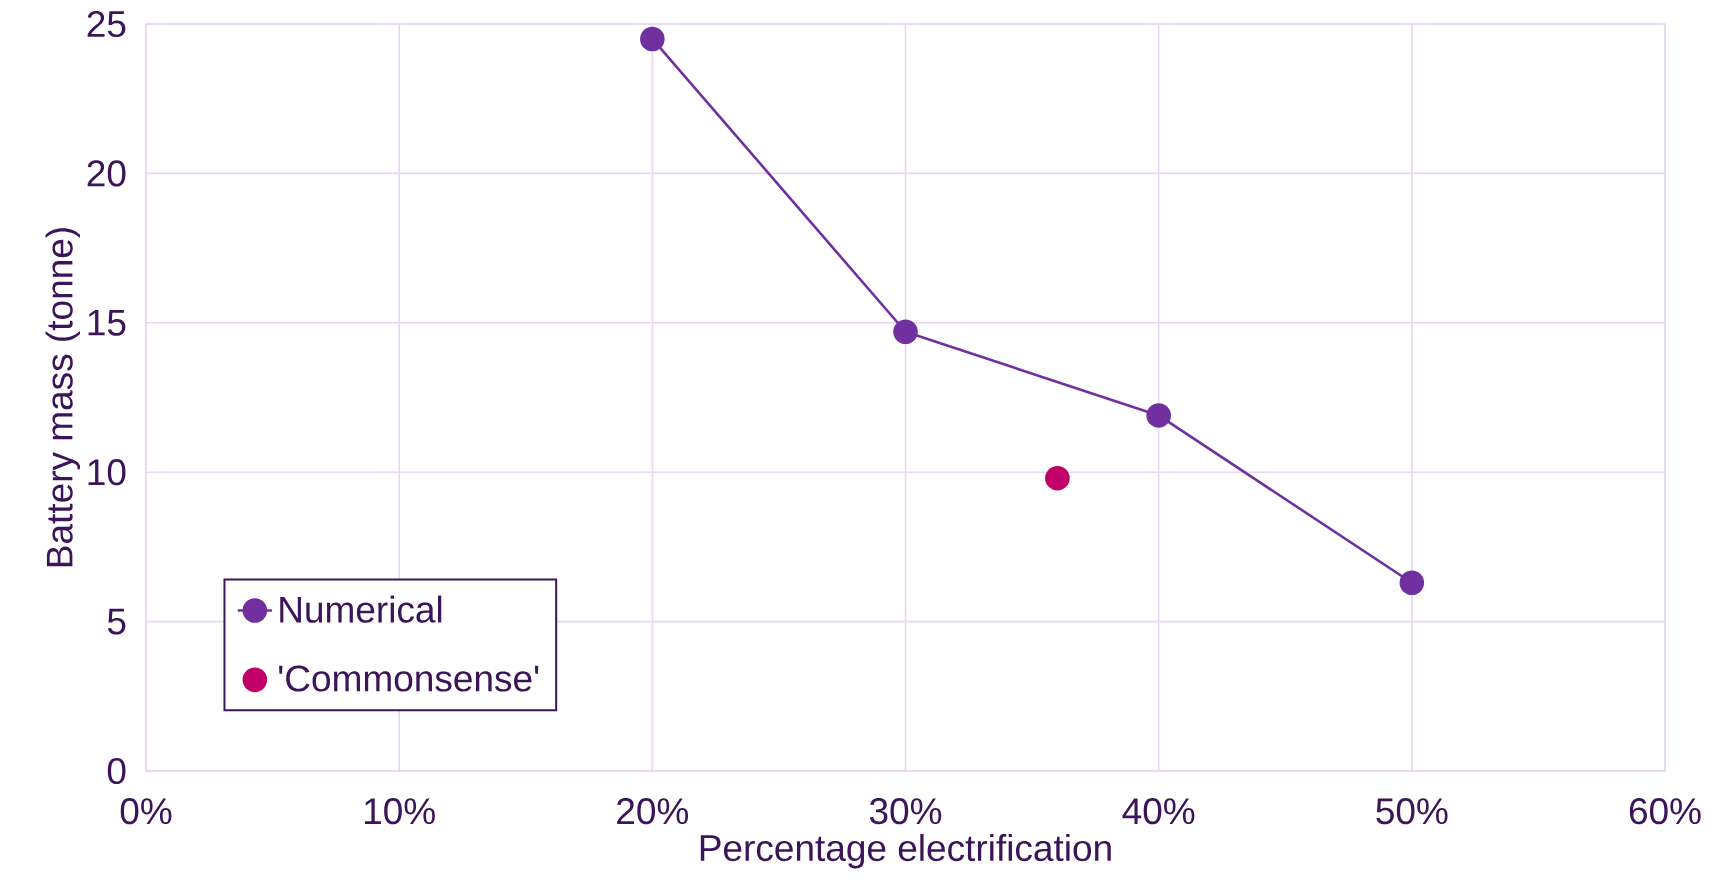  I want to click on x-tick-label: 10%, so click(399, 811).